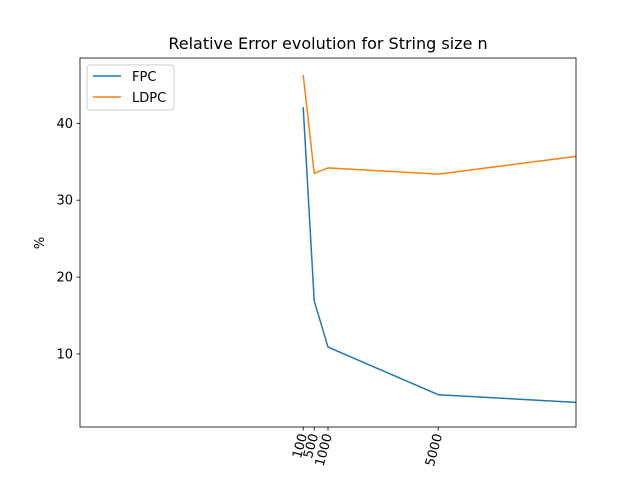 This screenshot has width=640, height=480. I want to click on legend-label-fpc: FPC, so click(144, 77).